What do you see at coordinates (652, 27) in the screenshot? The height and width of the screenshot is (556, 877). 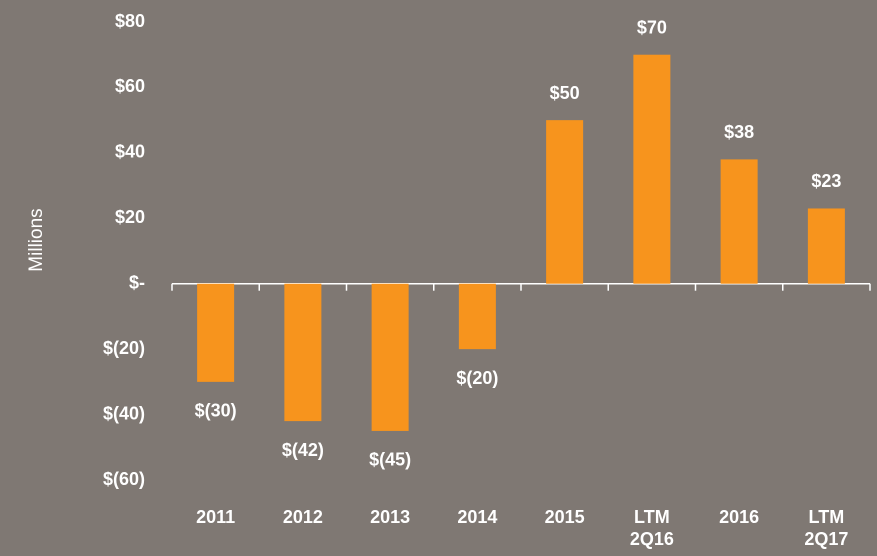 I see `value-label: $70` at bounding box center [652, 27].